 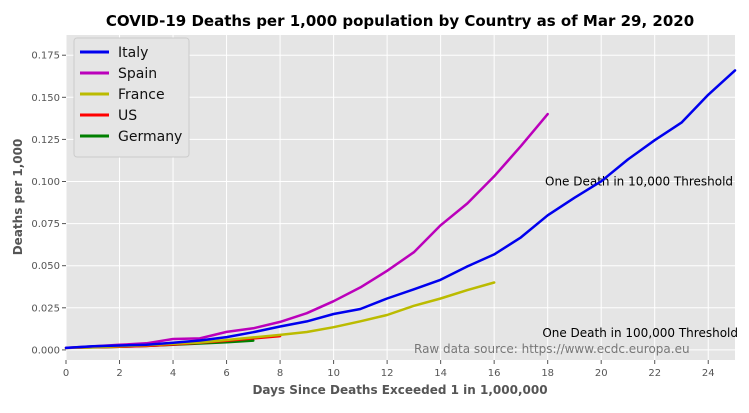 What do you see at coordinates (708, 373) in the screenshot?
I see `x-tick-label: 24` at bounding box center [708, 373].